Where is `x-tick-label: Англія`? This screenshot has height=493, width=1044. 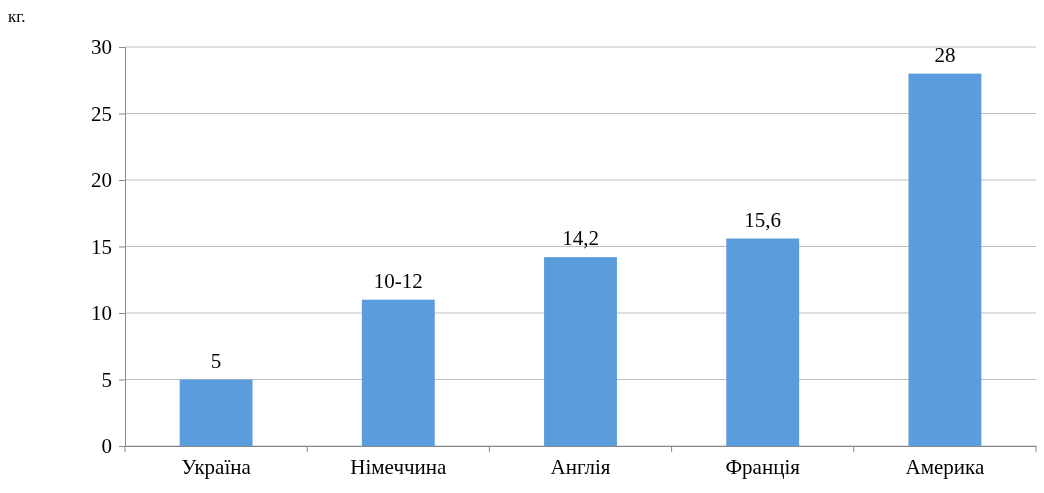 x-tick-label: Англія is located at coordinates (580, 467).